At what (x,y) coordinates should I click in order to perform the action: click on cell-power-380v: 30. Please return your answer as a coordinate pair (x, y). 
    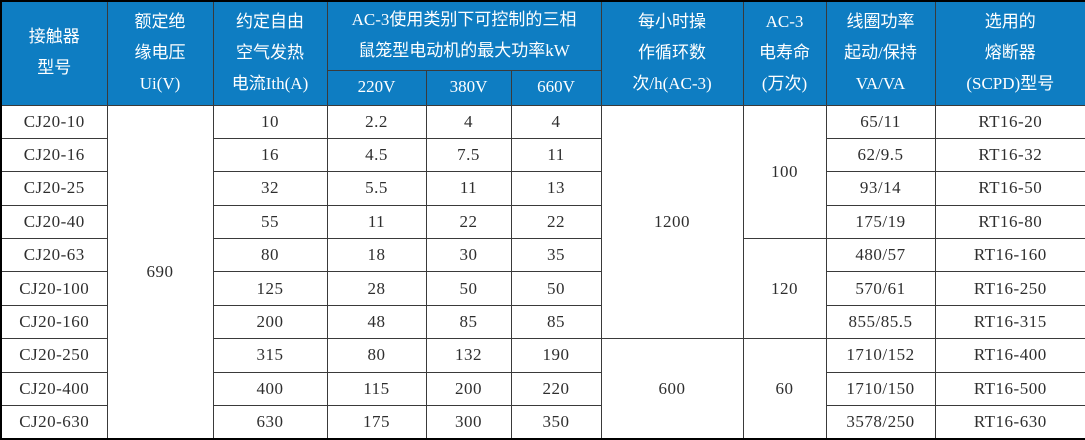
    Looking at the image, I should click on (468, 255).